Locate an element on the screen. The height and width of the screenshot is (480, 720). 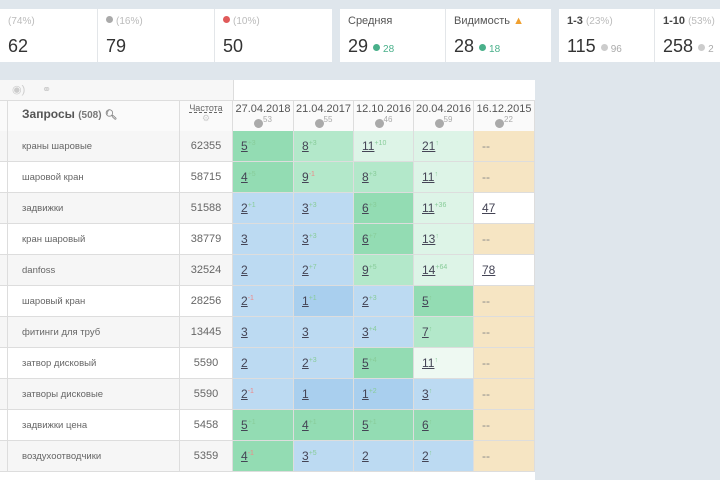
position-cell: 5↑ is located at coordinates (444, 301).